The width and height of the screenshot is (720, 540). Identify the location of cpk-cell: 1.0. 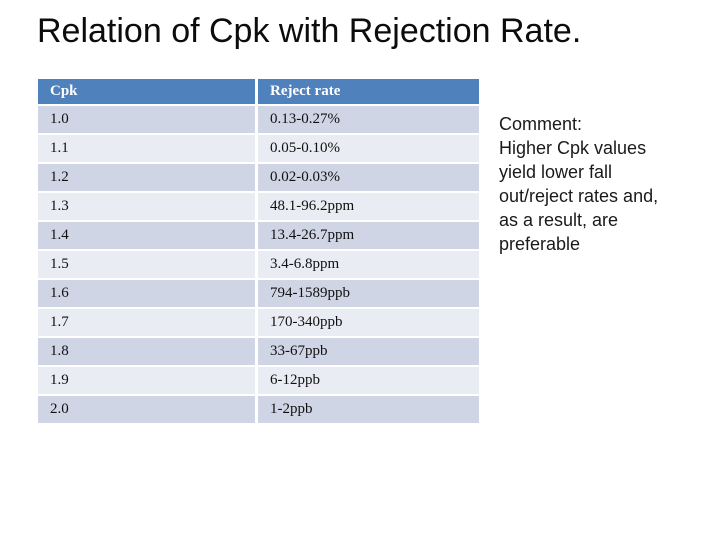
(148, 120).